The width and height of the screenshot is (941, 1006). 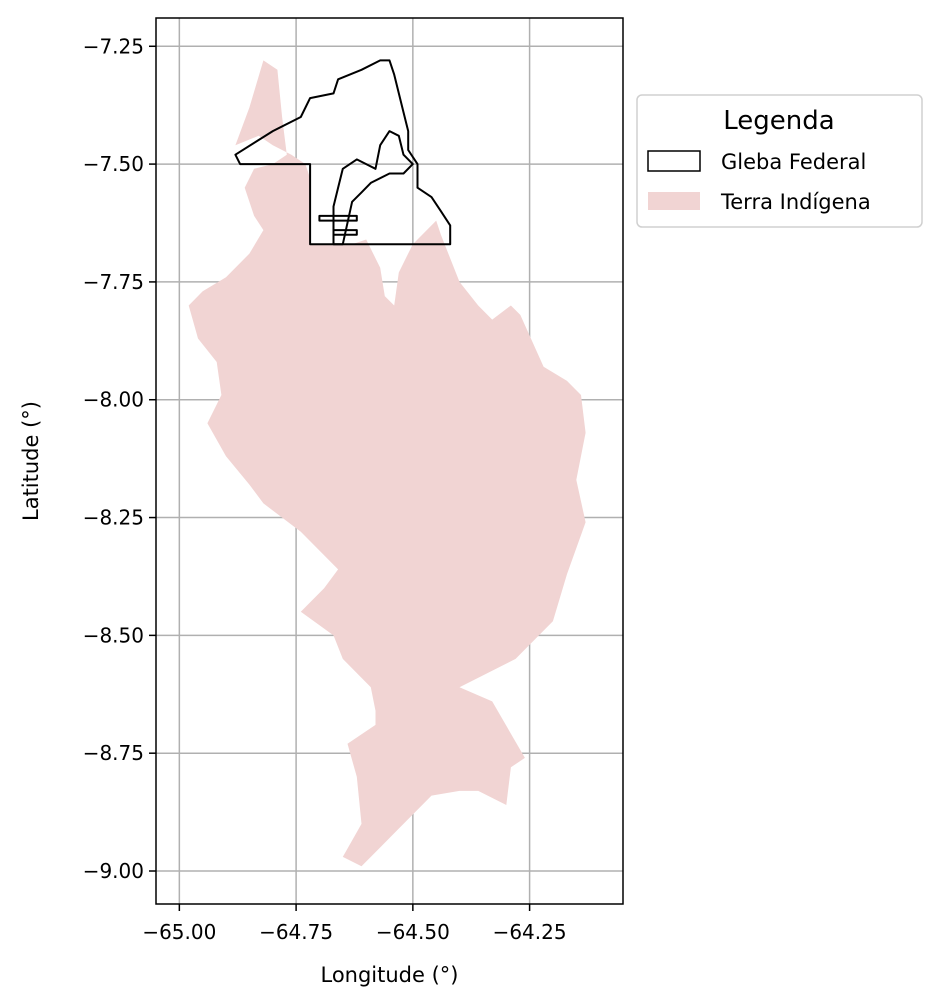 I want to click on legend: Legenda Gleba Federal Terra Indígena, so click(x=779, y=161).